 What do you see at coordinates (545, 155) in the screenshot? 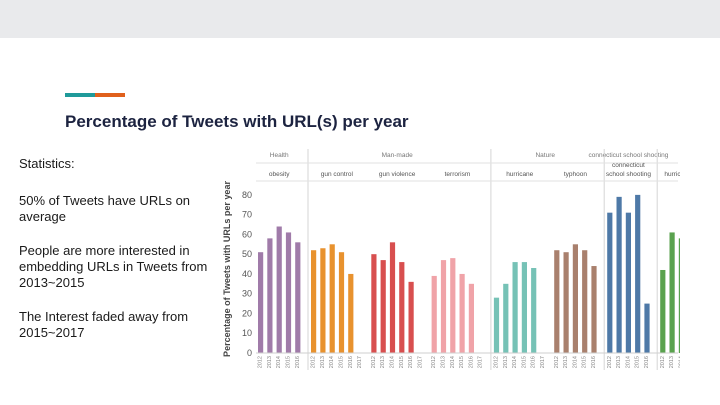
I see `group-label: Nature` at bounding box center [545, 155].